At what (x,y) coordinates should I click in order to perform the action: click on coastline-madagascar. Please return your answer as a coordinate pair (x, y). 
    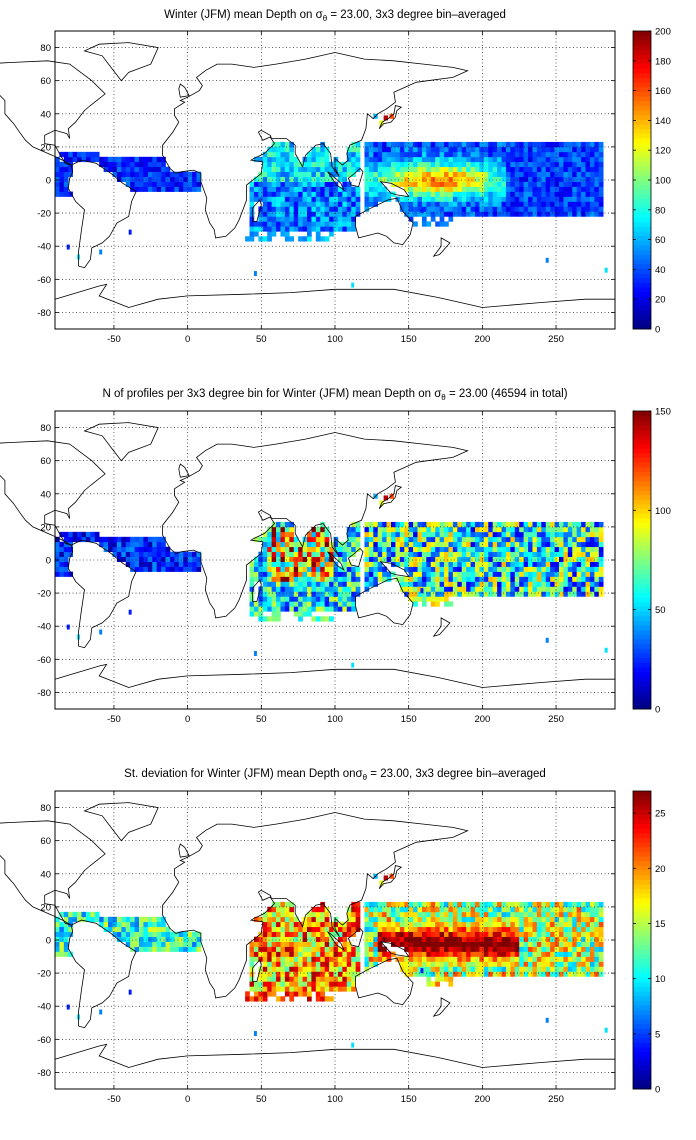
    Looking at the image, I should click on (257, 970).